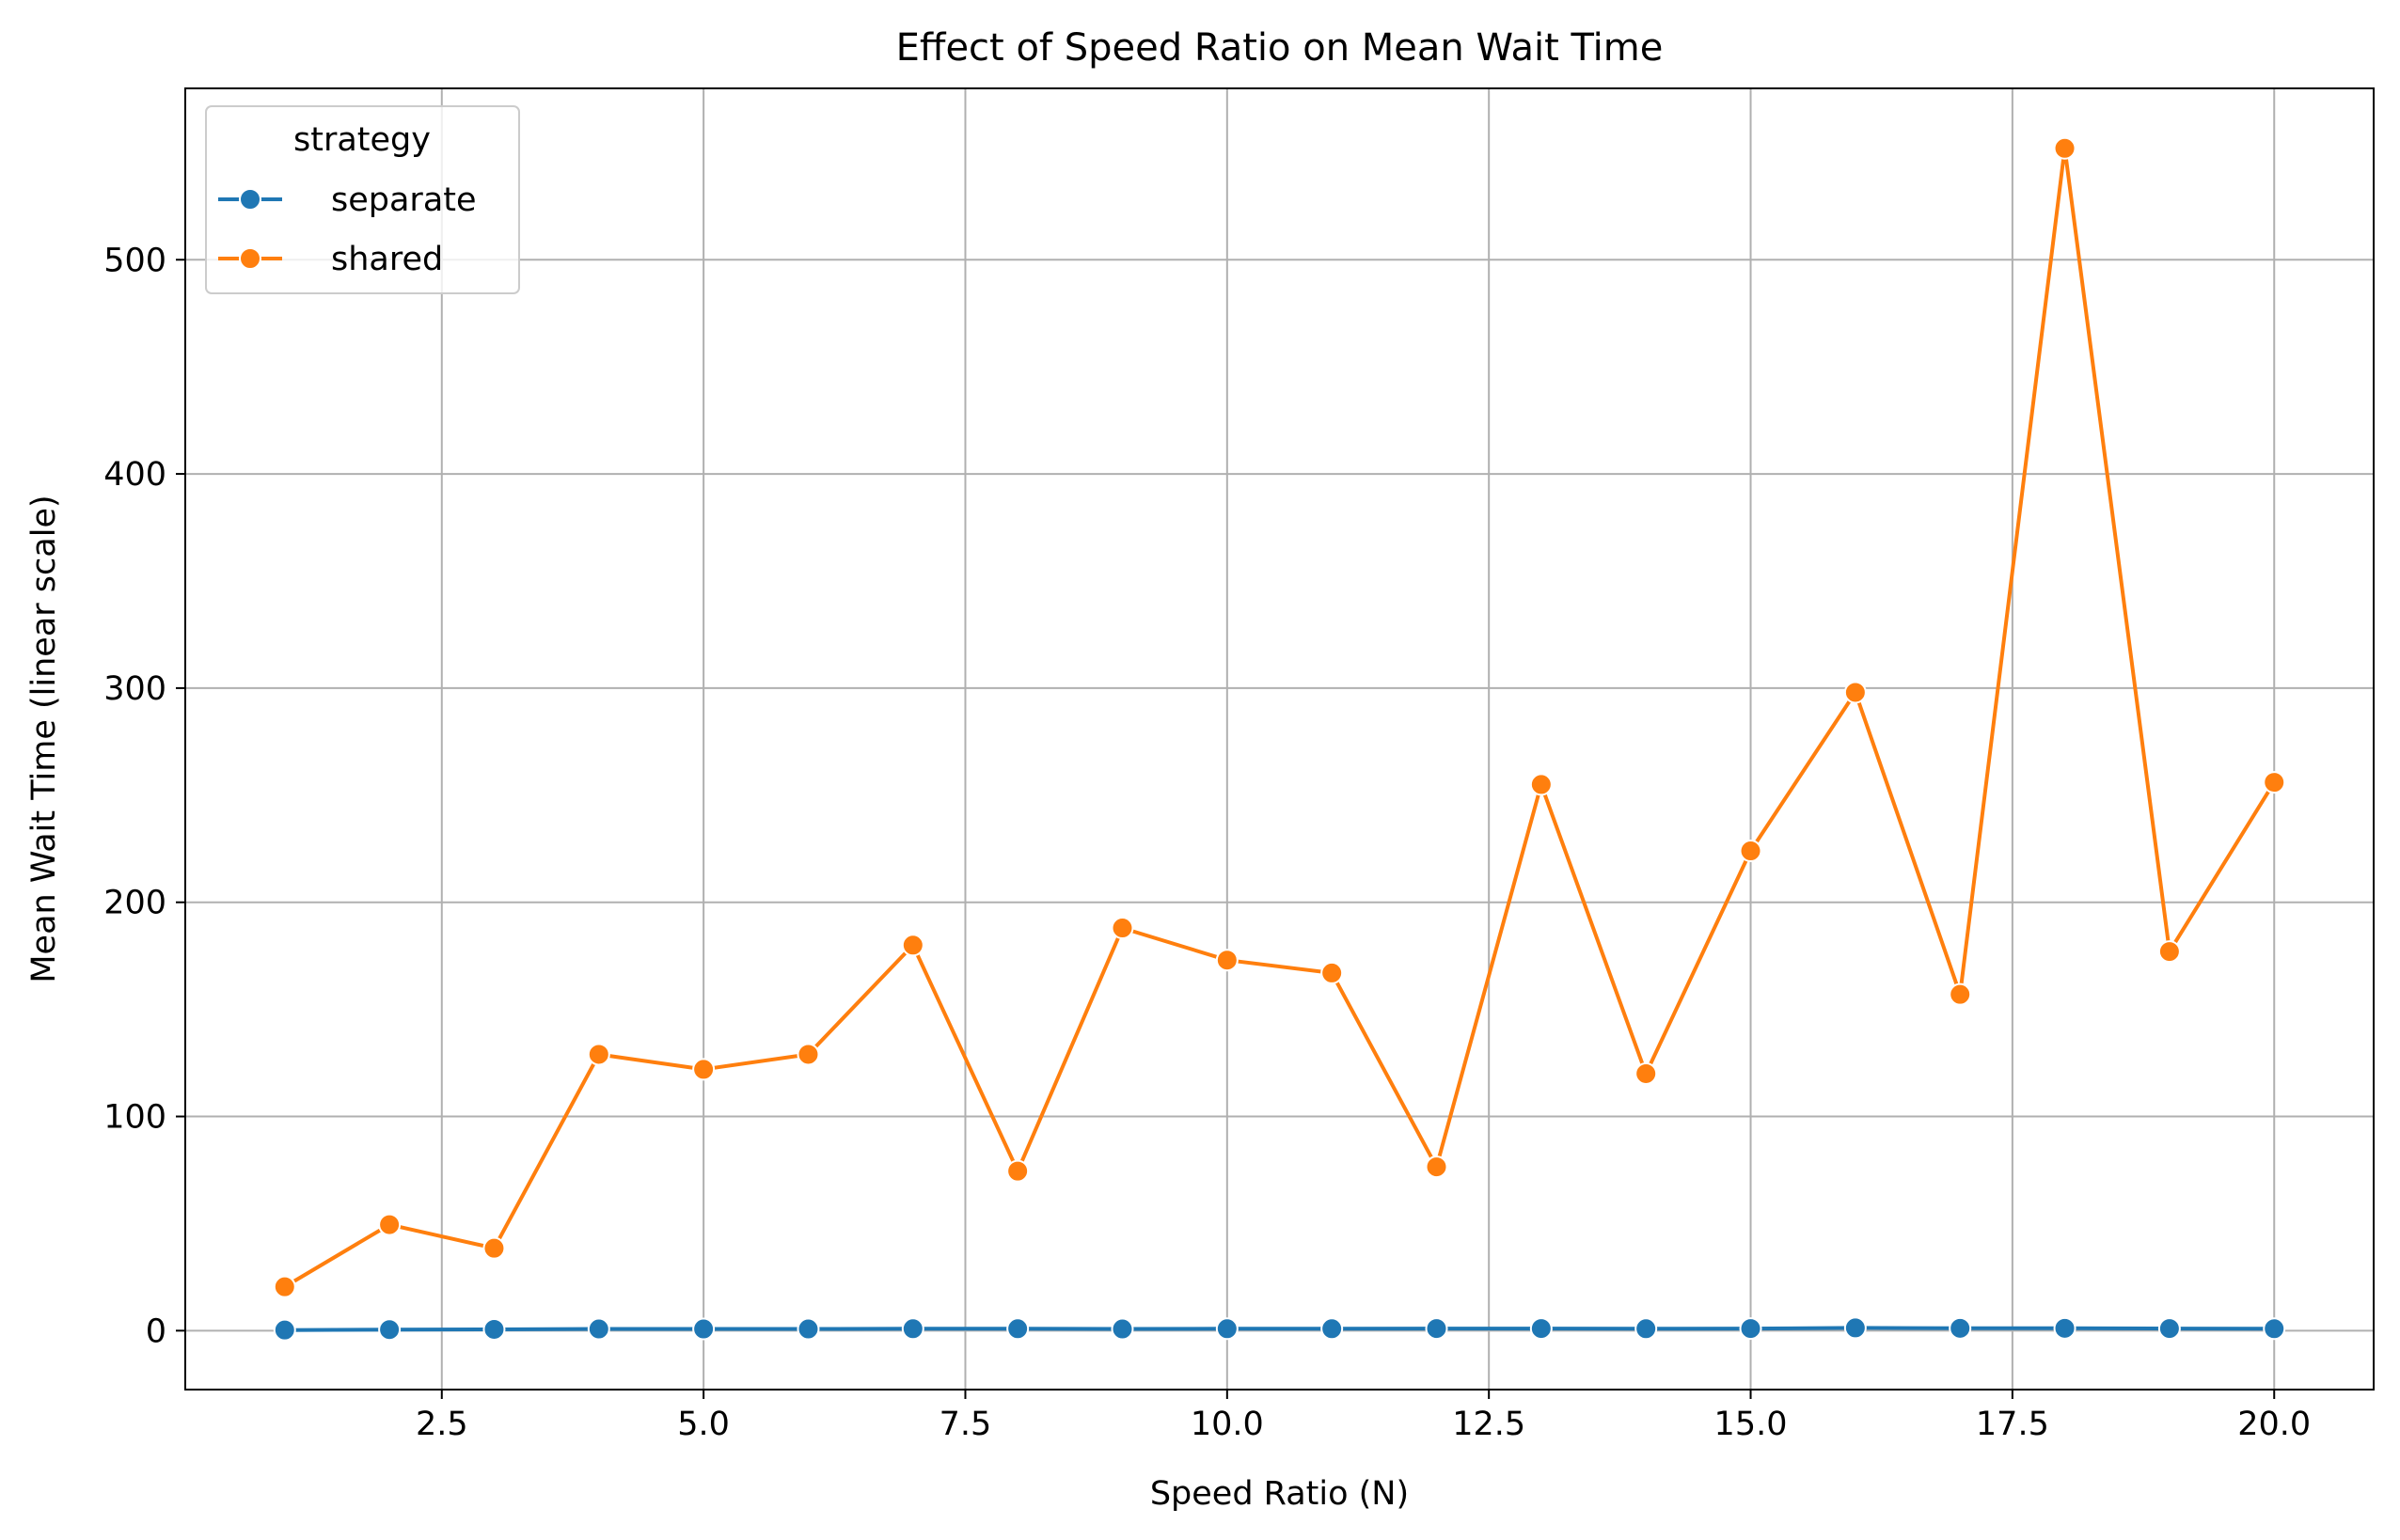 Image resolution: width=2400 pixels, height=1540 pixels. Describe the element at coordinates (250, 200) in the screenshot. I see `legend-marker-separate` at that location.